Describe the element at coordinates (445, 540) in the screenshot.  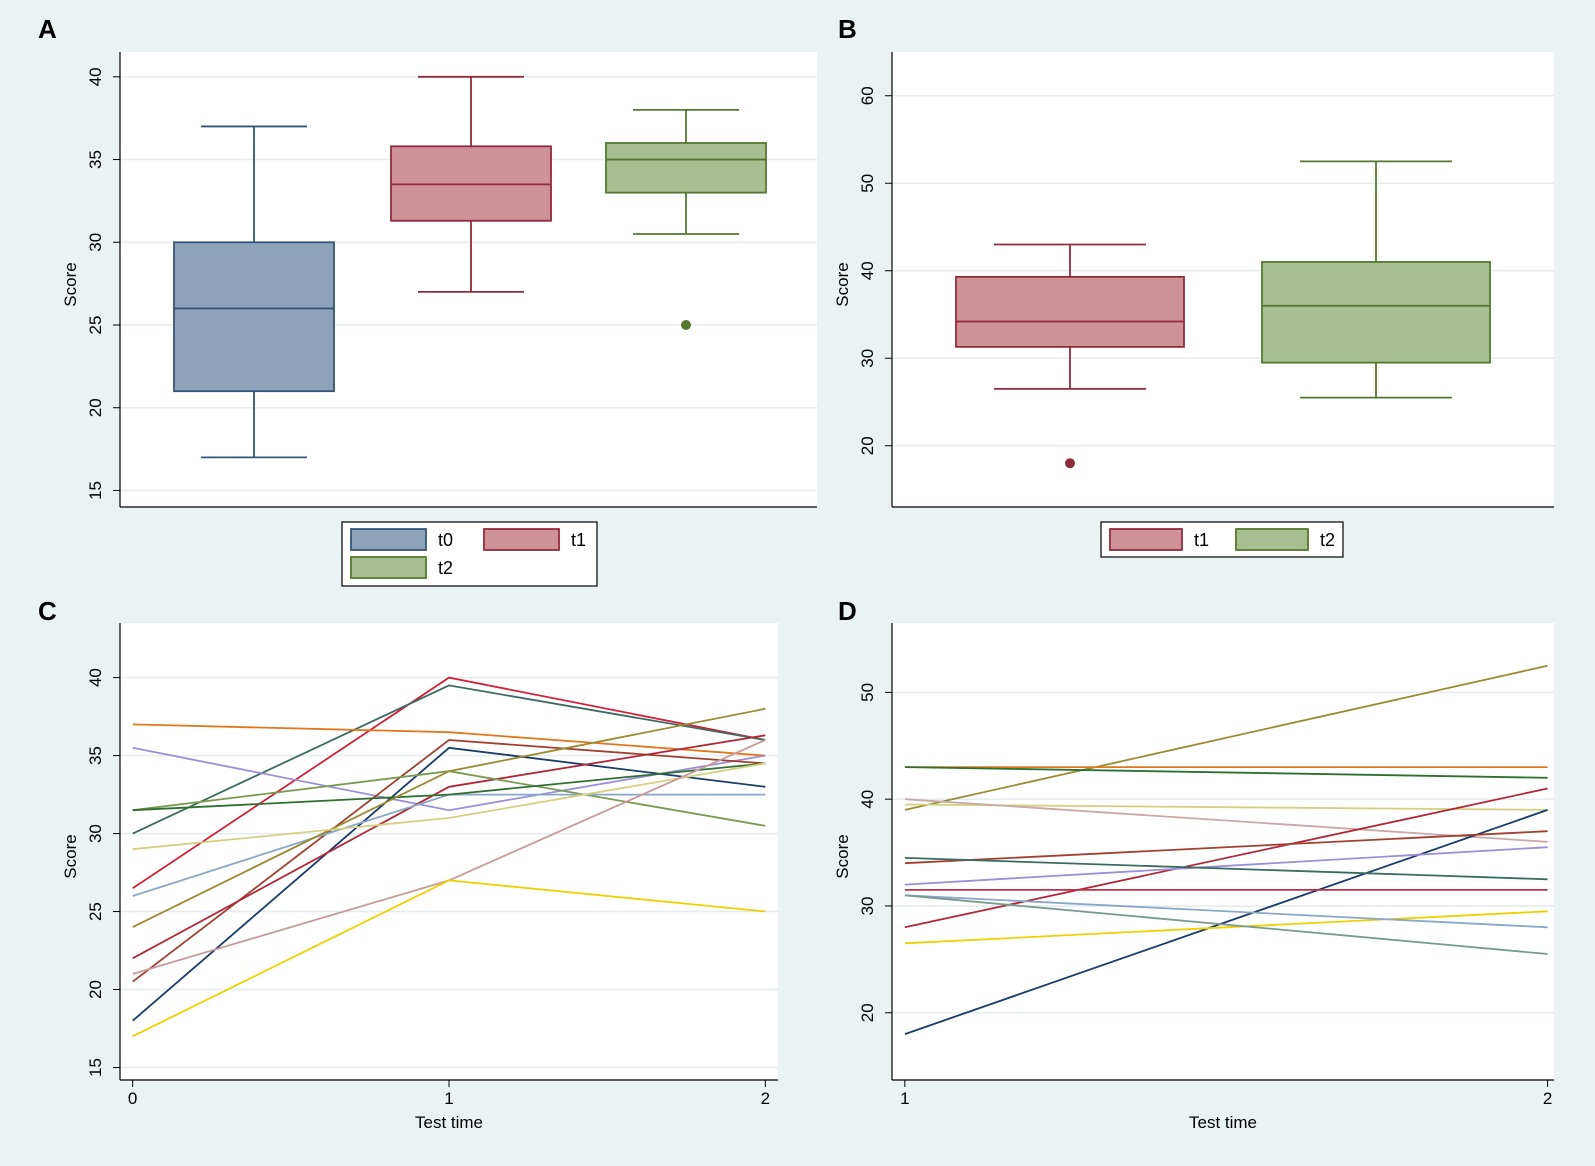
I see `legend-label: t0` at that location.